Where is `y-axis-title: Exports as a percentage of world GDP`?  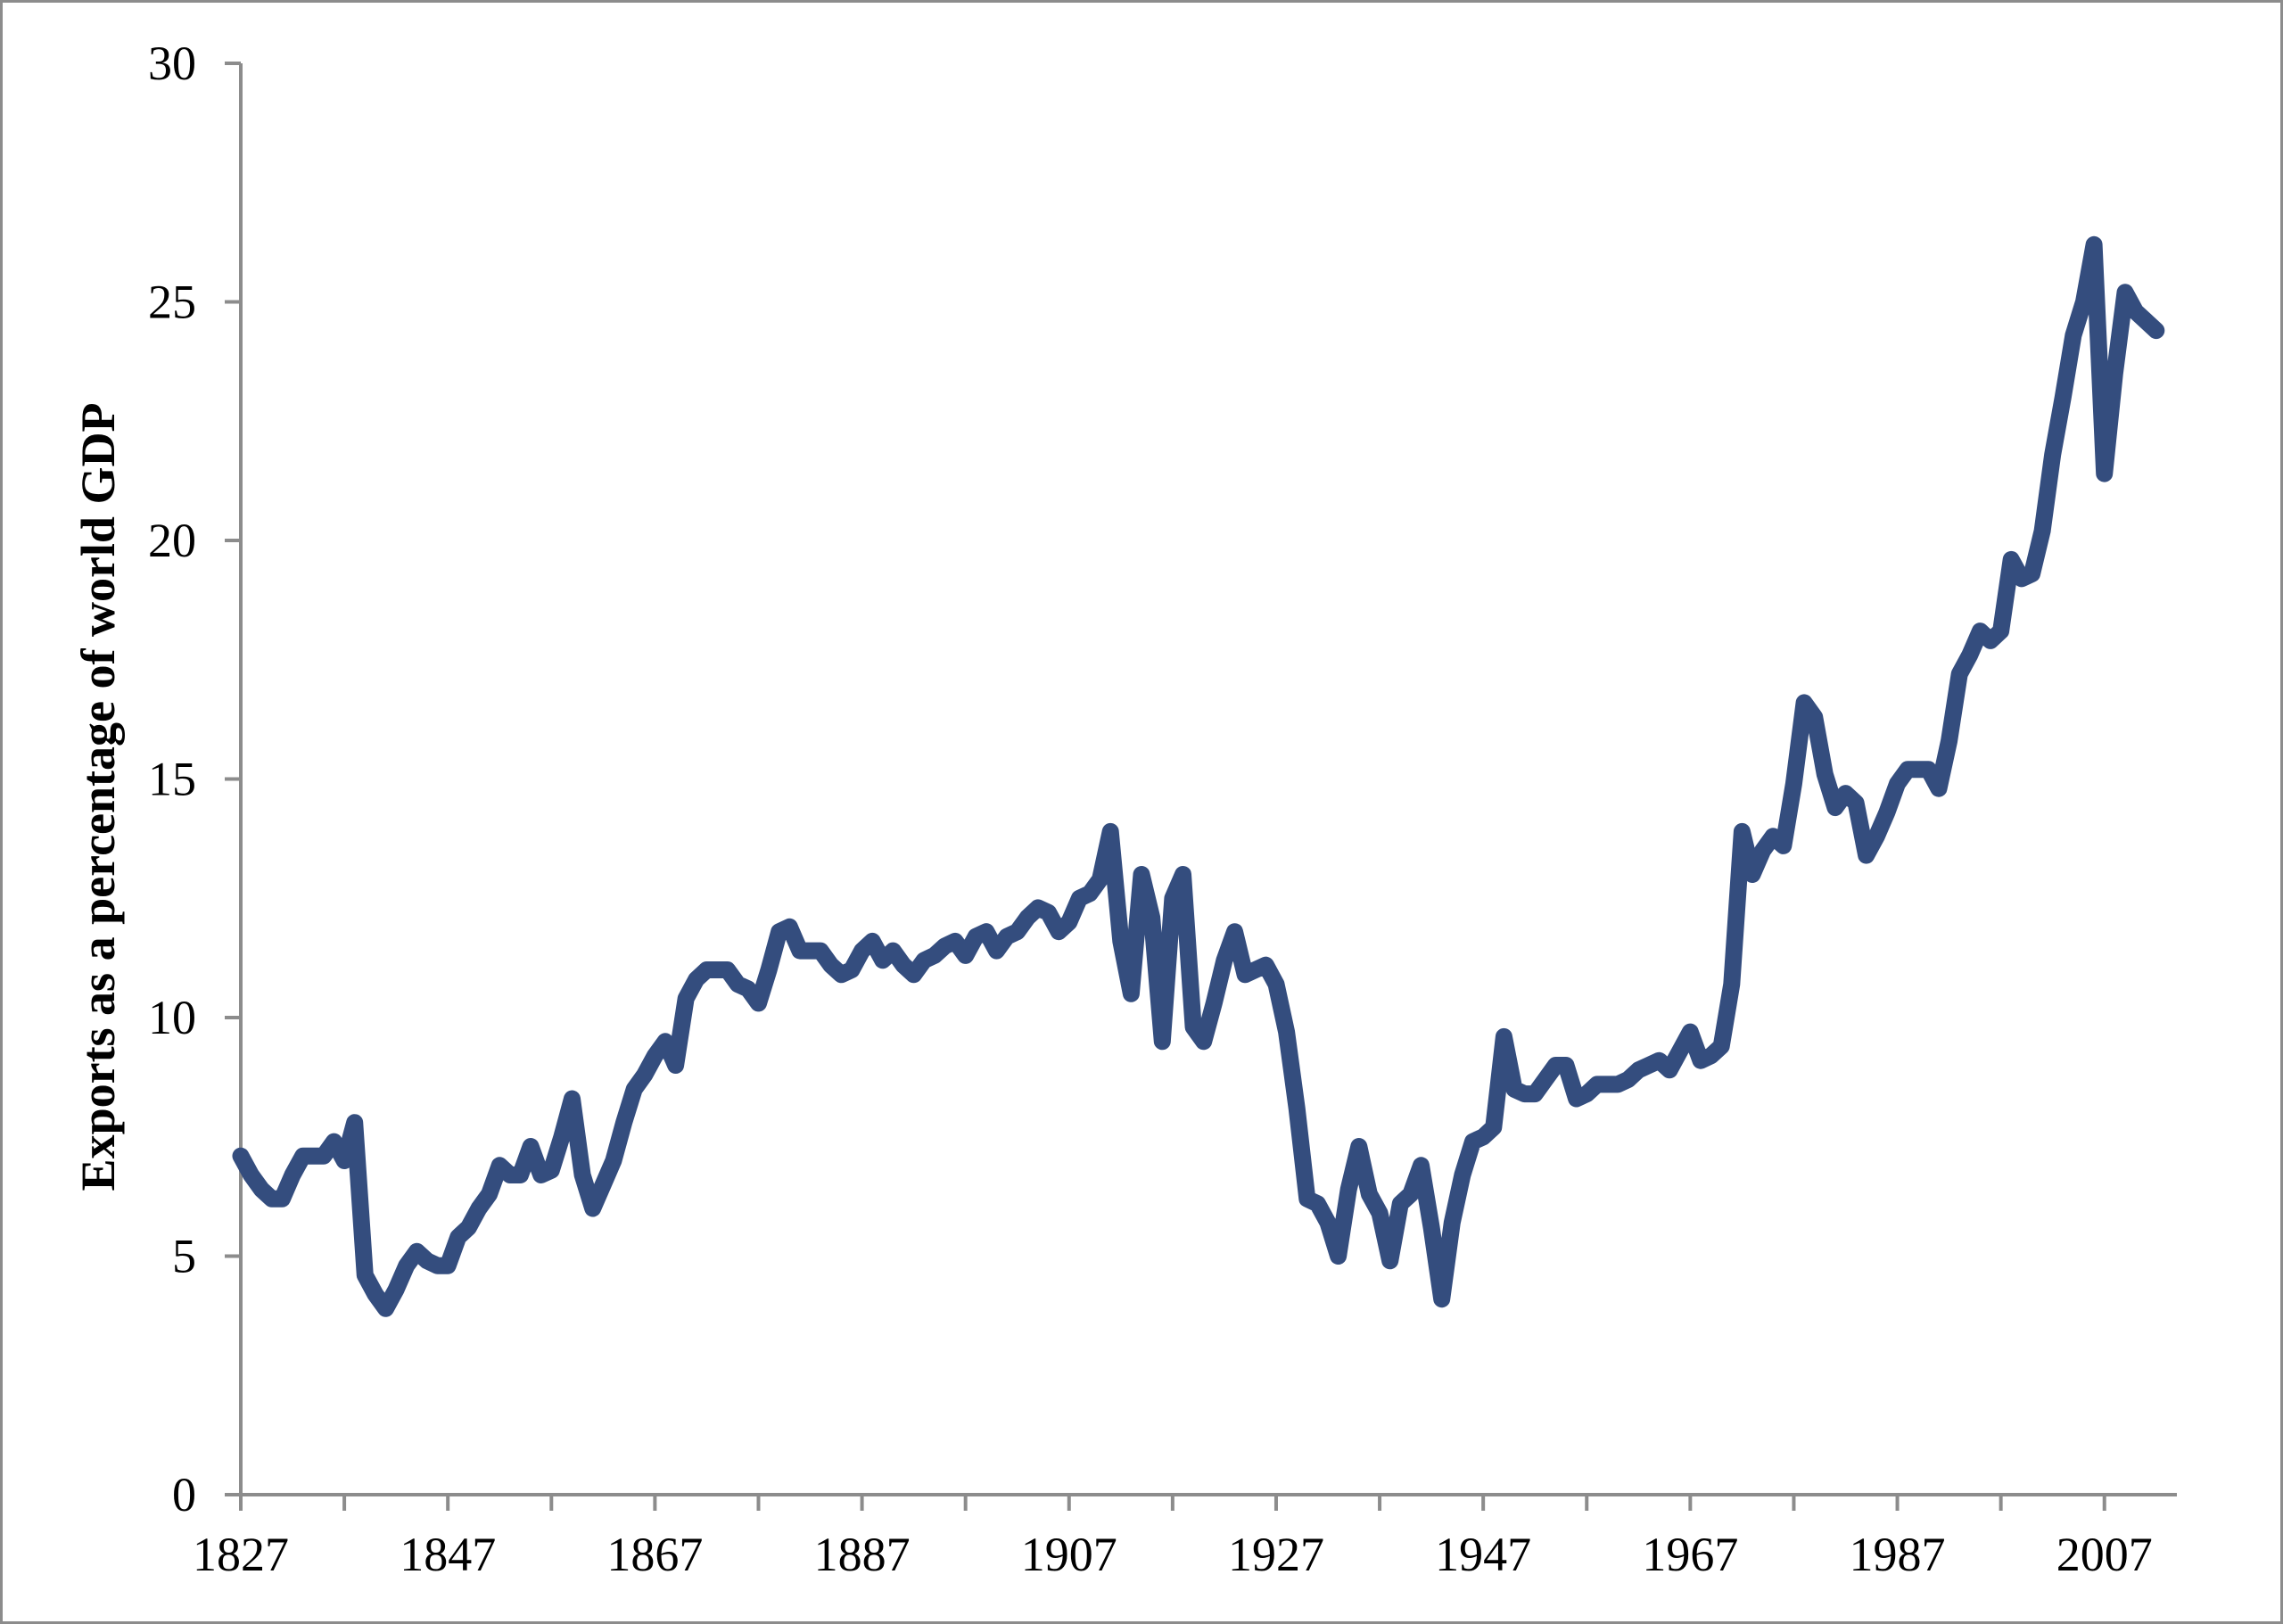
y-axis-title: Exports as a percentage of world GDP is located at coordinates (98, 797).